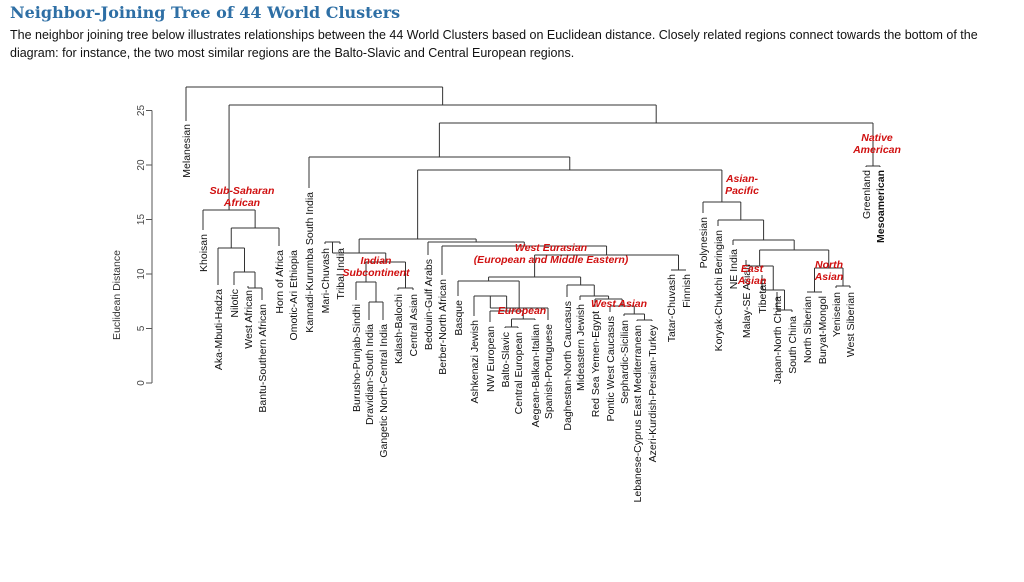  I want to click on y-tick-label: 15, so click(141, 220).